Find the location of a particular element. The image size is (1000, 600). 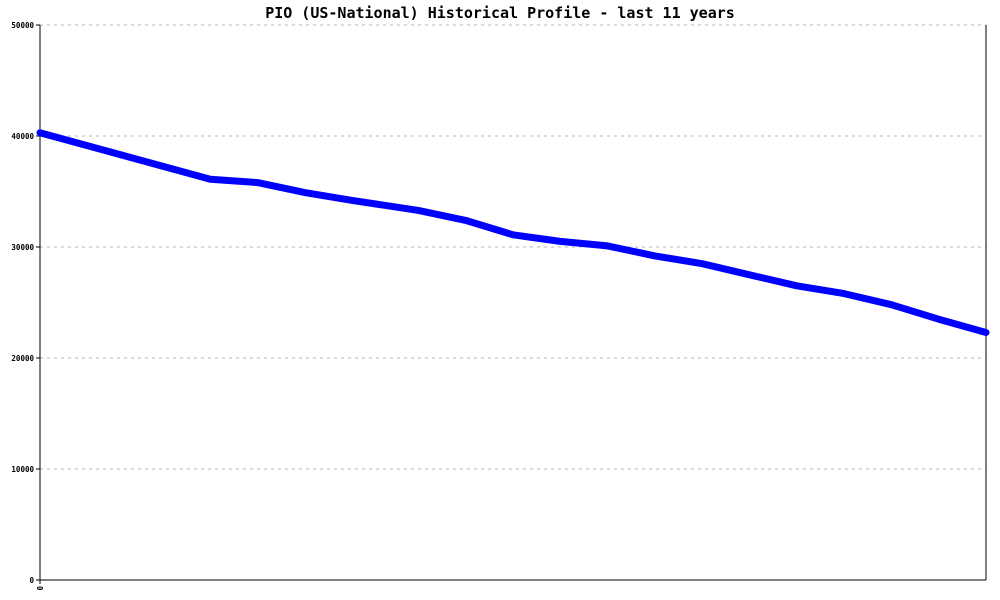

y-tick-label: 0 is located at coordinates (31, 580).